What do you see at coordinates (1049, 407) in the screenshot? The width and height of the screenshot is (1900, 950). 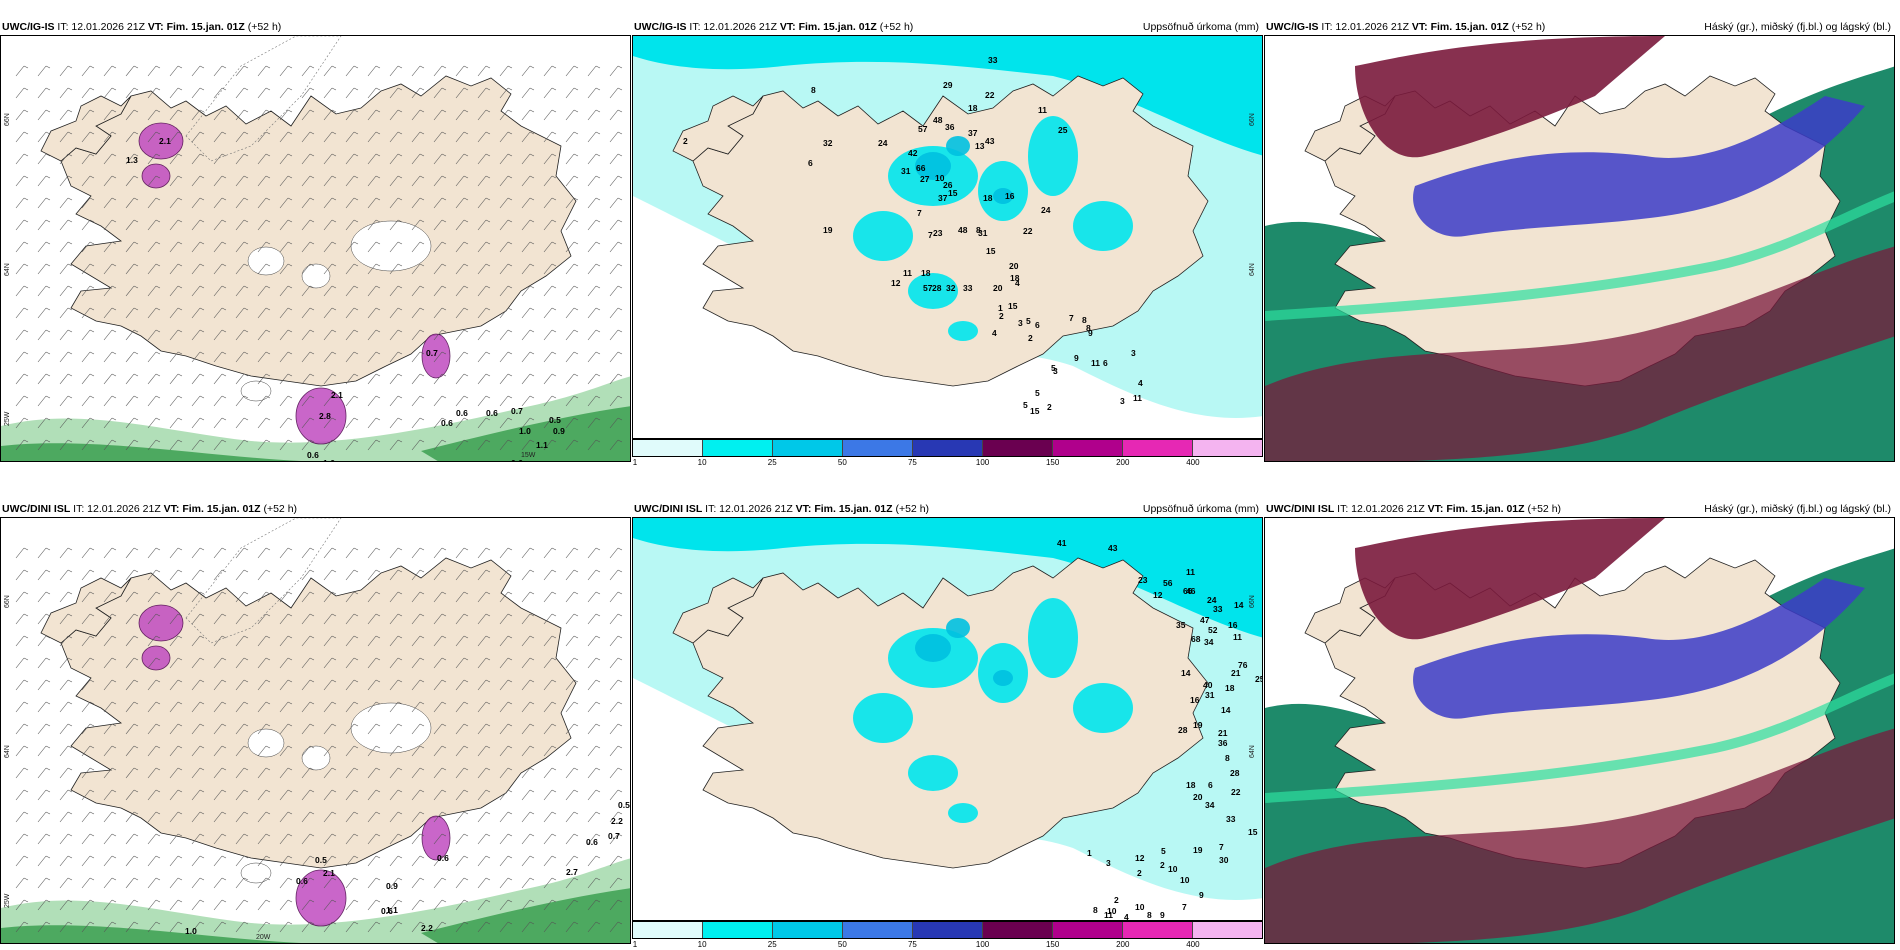 I see `precip-value: 2` at bounding box center [1049, 407].